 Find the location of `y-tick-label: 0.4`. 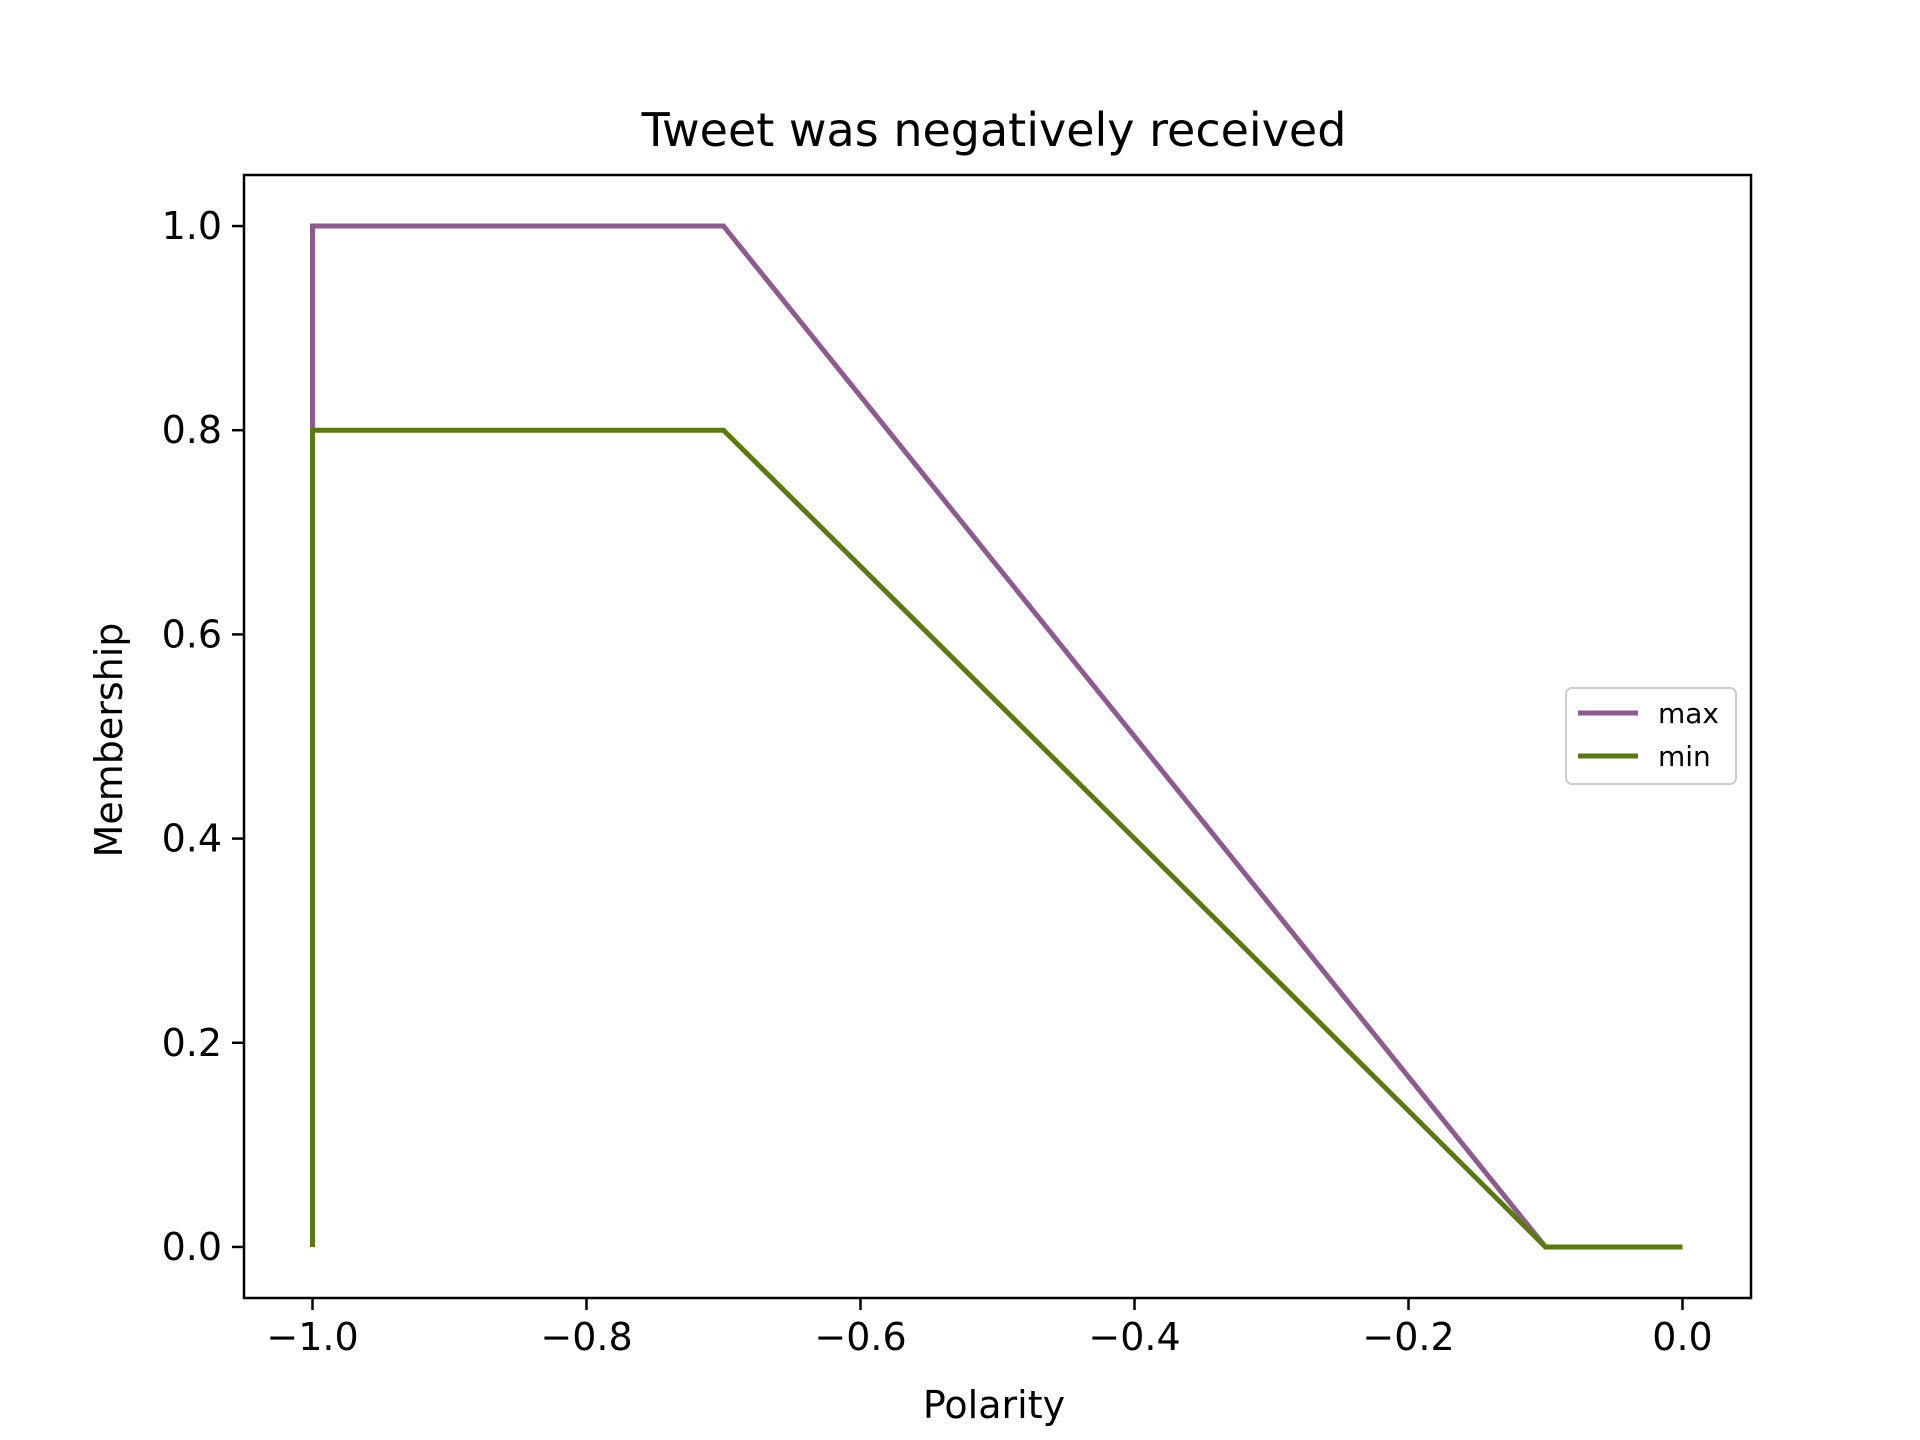

y-tick-label: 0.4 is located at coordinates (192, 839).